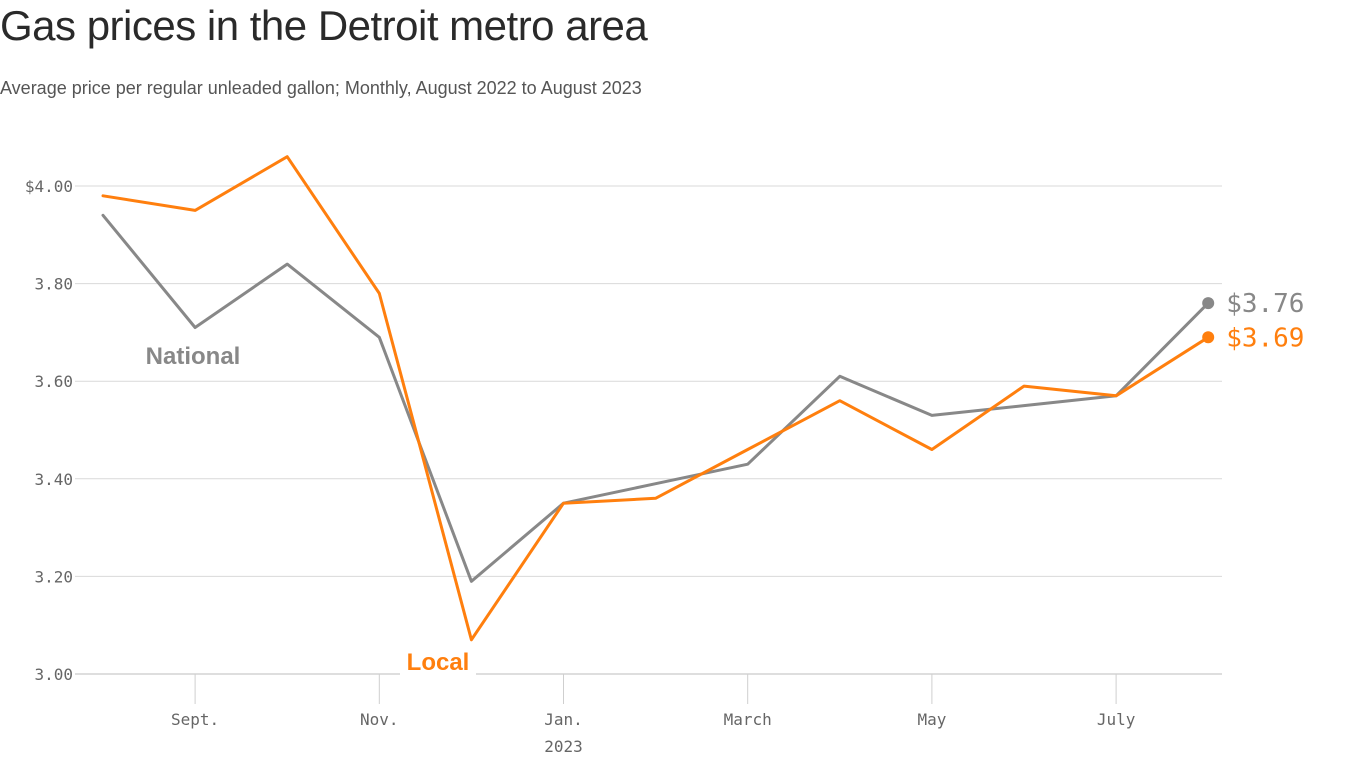  I want to click on end-point-national, so click(1208, 303).